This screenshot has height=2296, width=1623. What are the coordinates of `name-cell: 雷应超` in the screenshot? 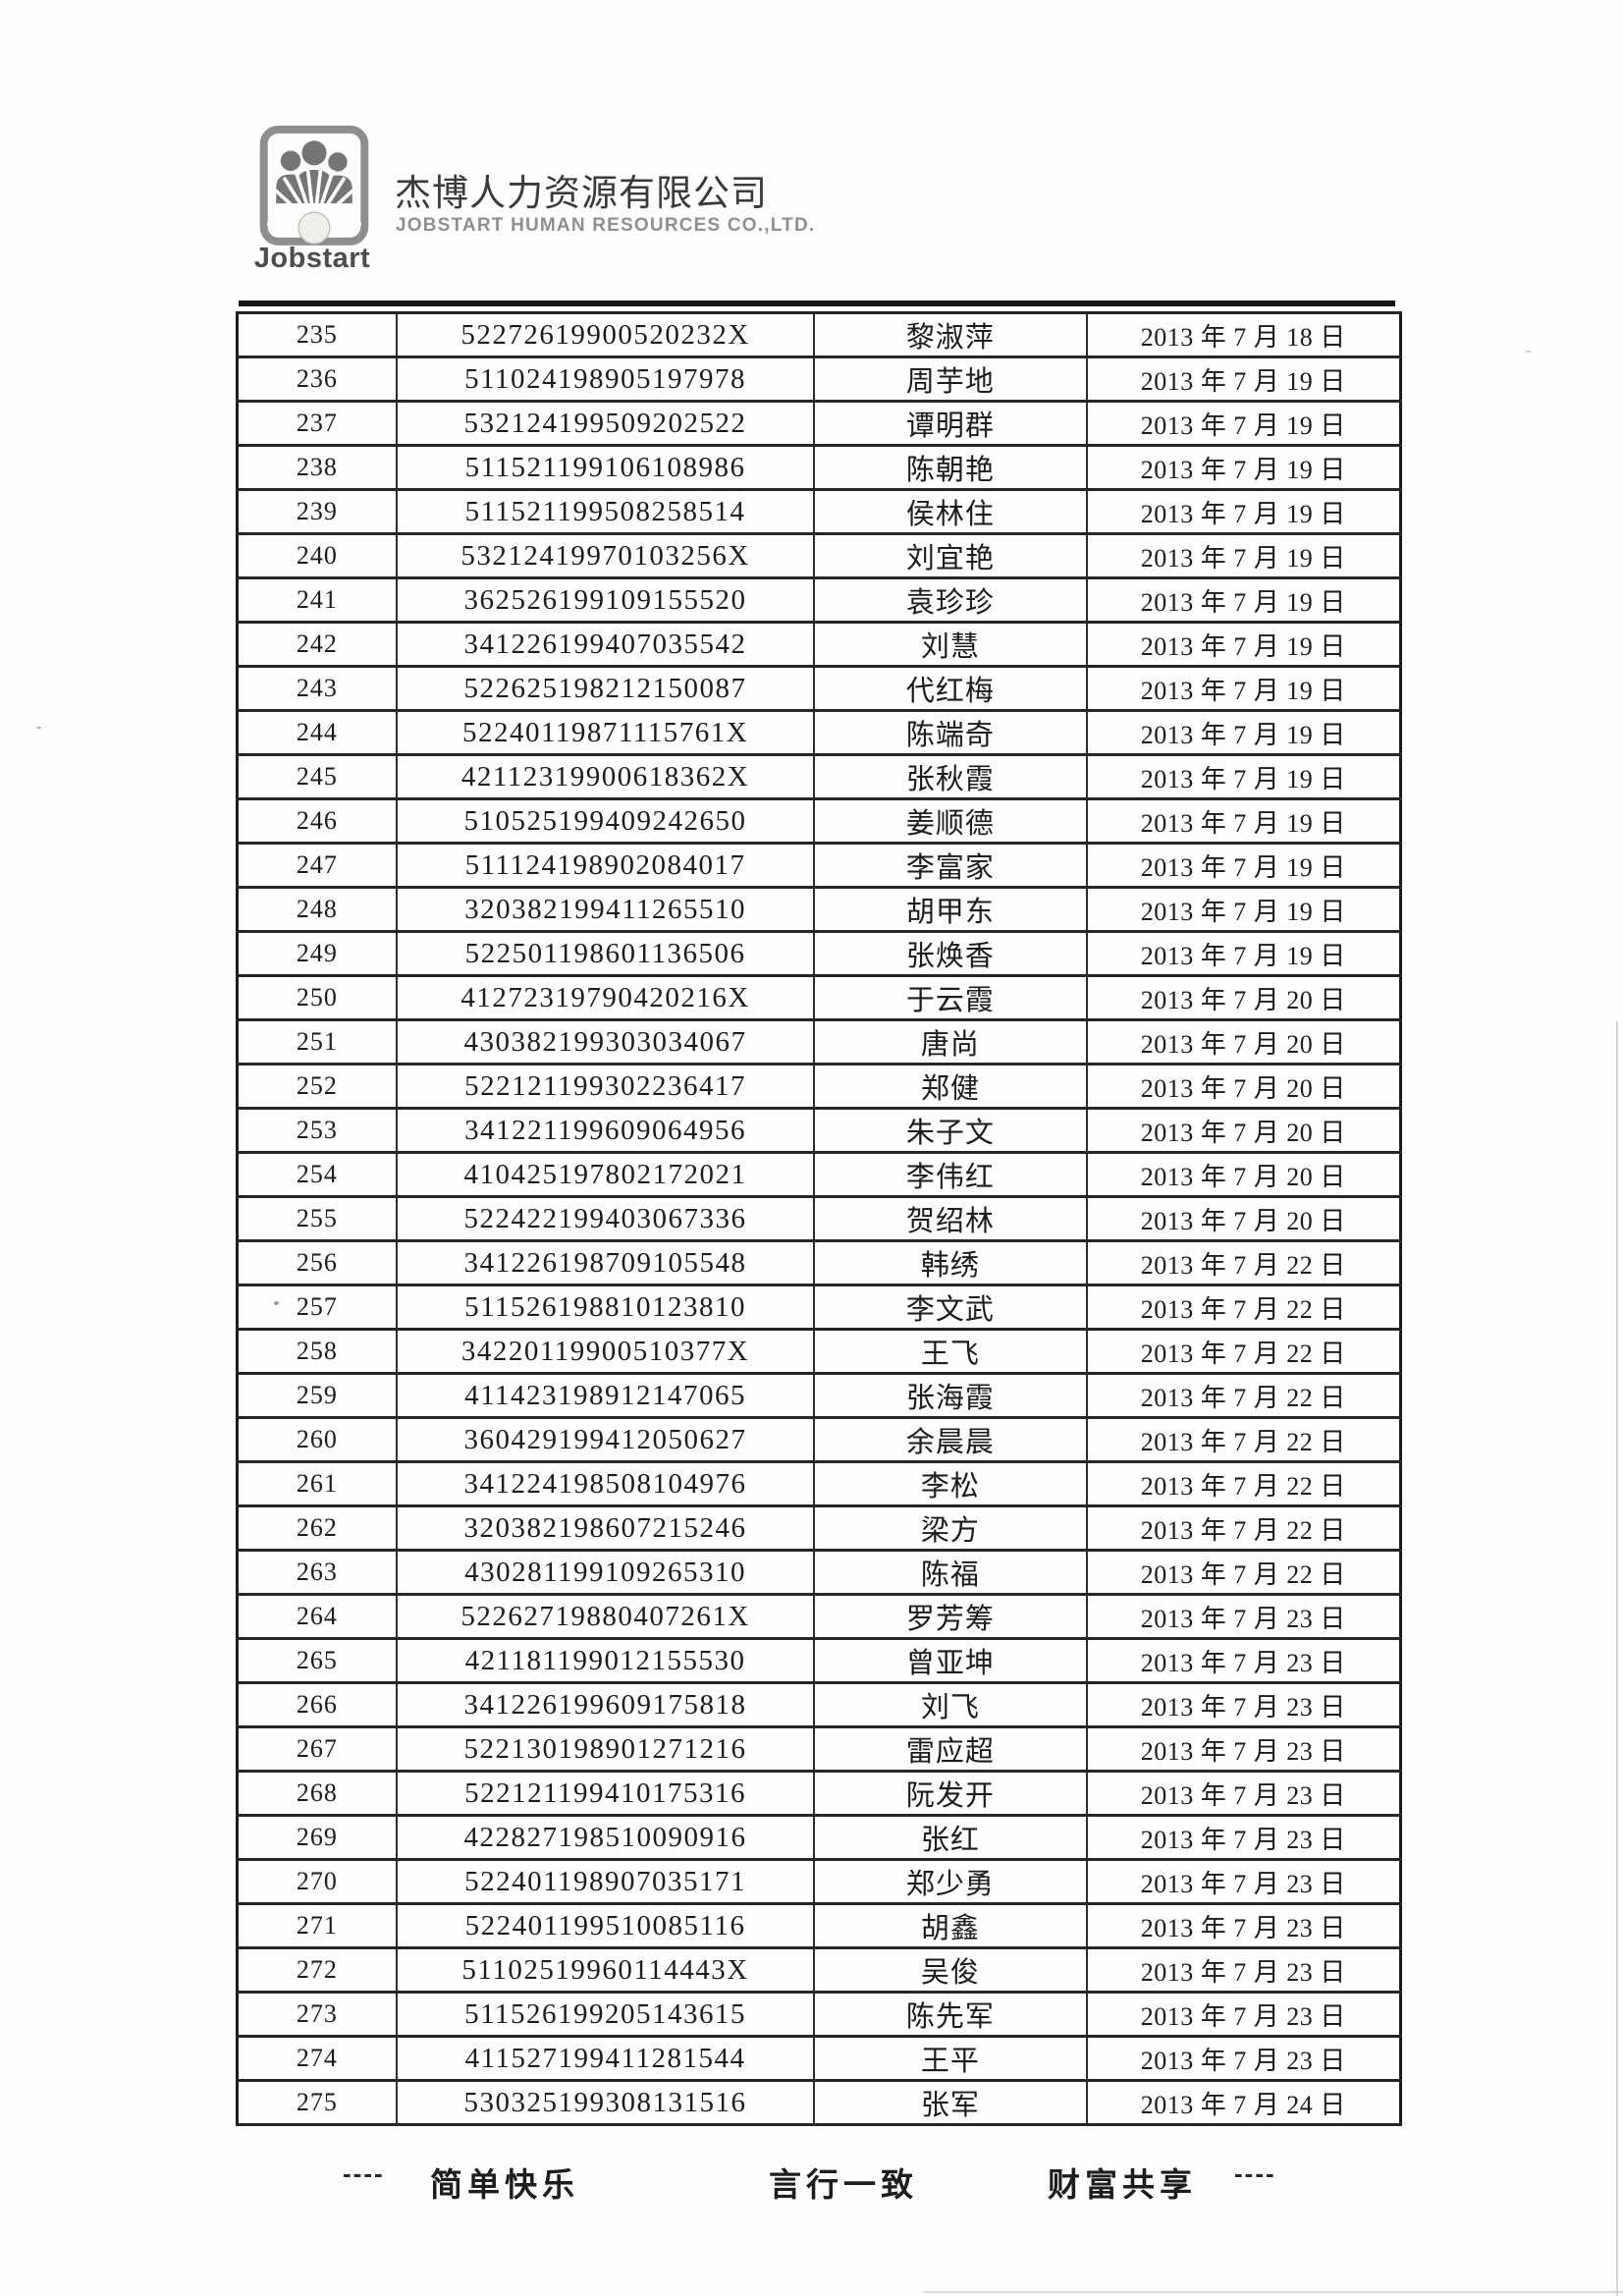 It's located at (950, 1749).